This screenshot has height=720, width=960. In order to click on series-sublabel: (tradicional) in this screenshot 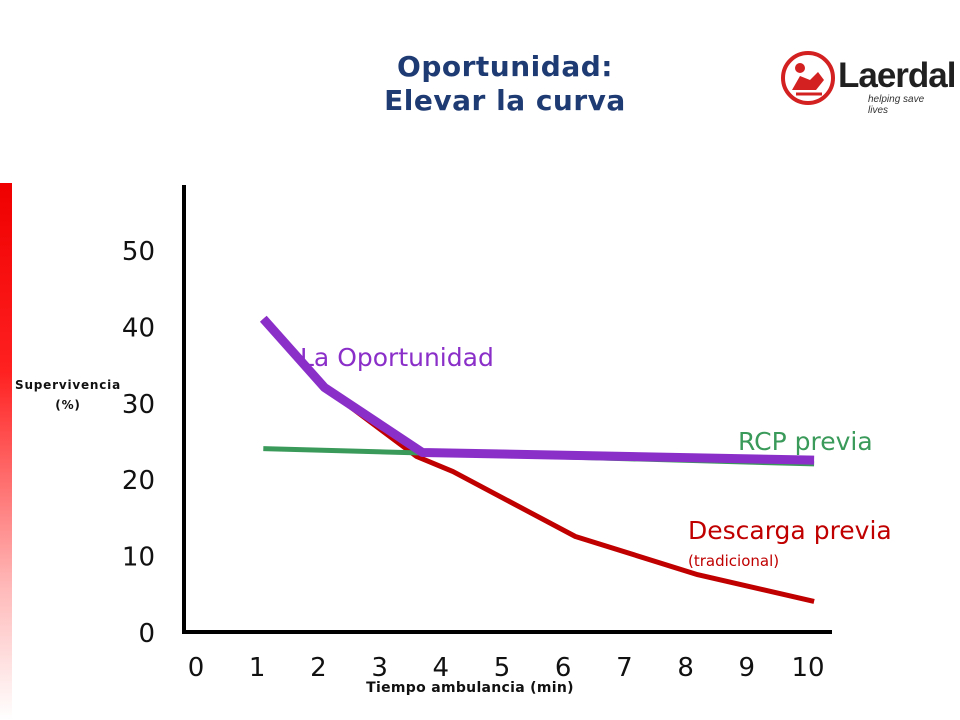, I will do `click(733, 561)`.